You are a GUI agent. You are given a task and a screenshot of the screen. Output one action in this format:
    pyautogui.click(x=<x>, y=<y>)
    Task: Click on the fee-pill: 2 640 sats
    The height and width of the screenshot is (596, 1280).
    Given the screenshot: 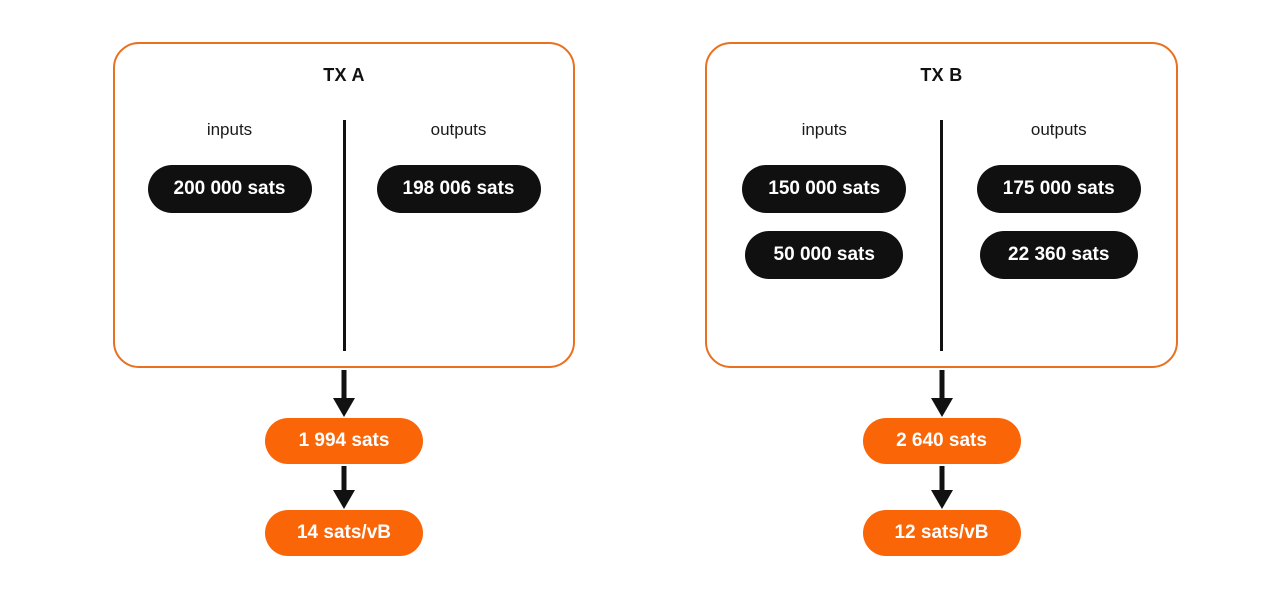 What is the action you would take?
    pyautogui.click(x=941, y=441)
    